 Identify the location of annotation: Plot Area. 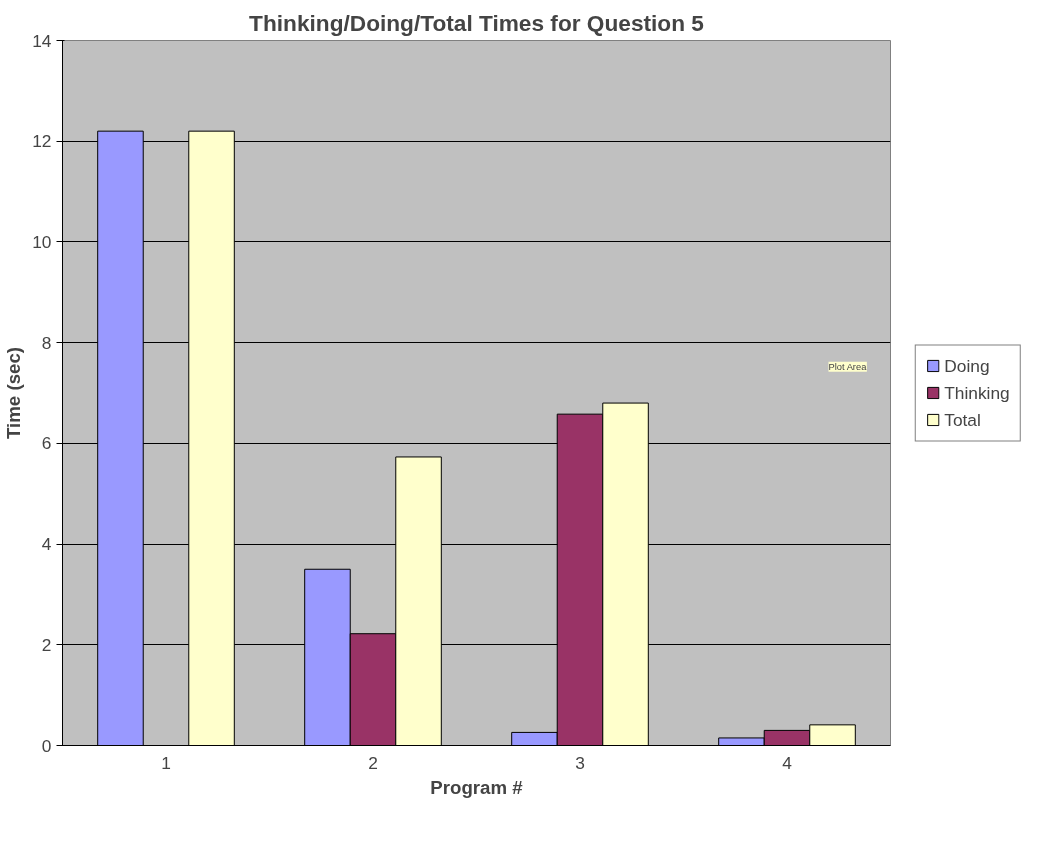
(848, 366).